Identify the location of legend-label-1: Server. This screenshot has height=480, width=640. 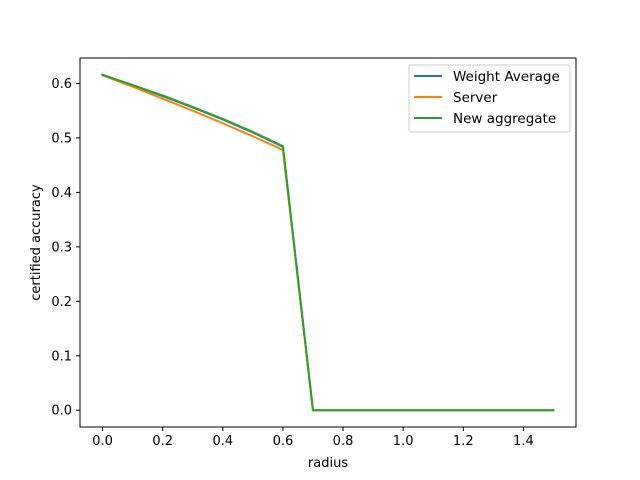
(475, 98).